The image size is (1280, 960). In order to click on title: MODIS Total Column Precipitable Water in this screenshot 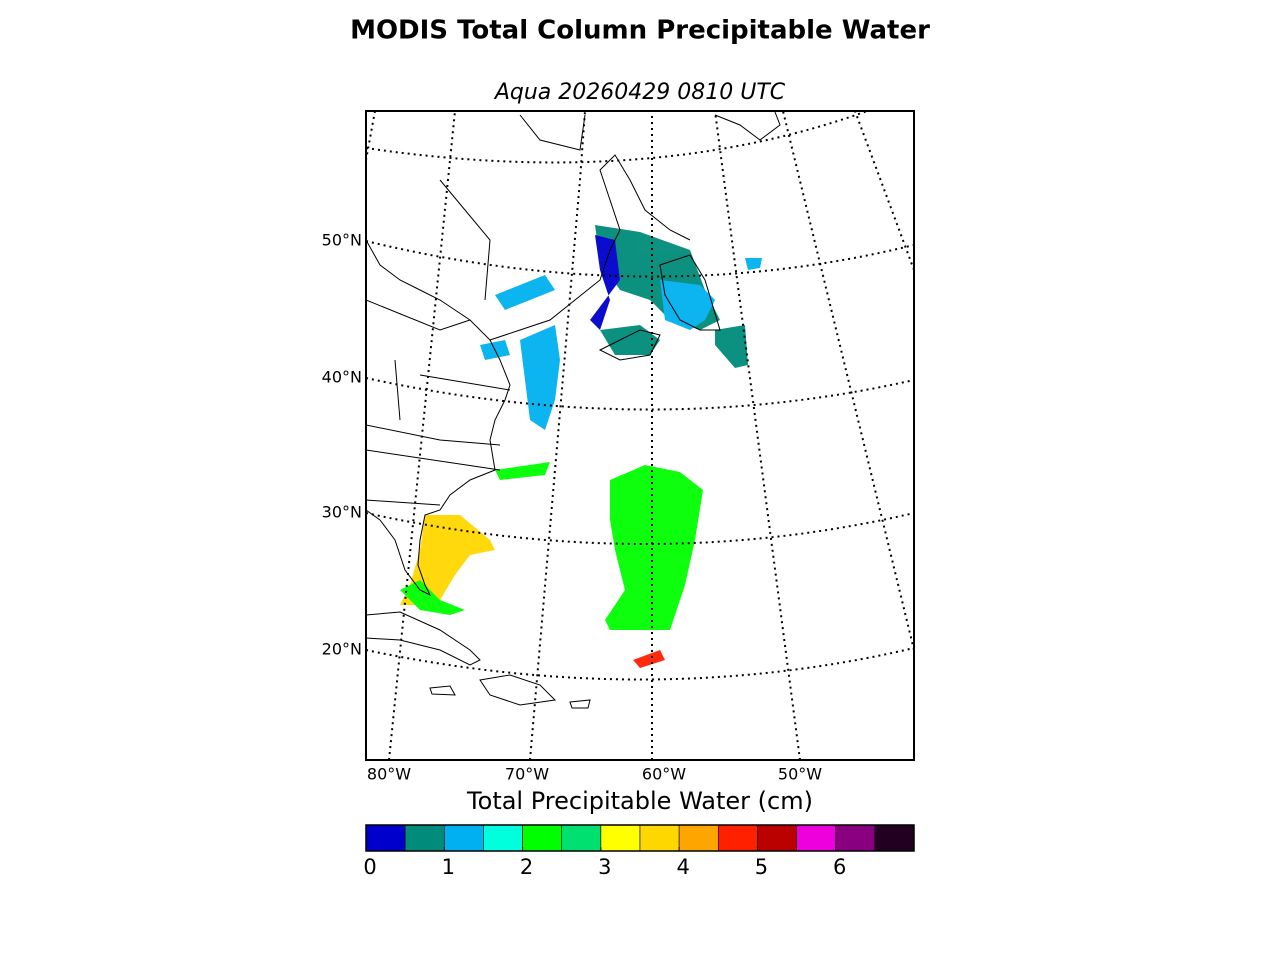, I will do `click(640, 31)`.